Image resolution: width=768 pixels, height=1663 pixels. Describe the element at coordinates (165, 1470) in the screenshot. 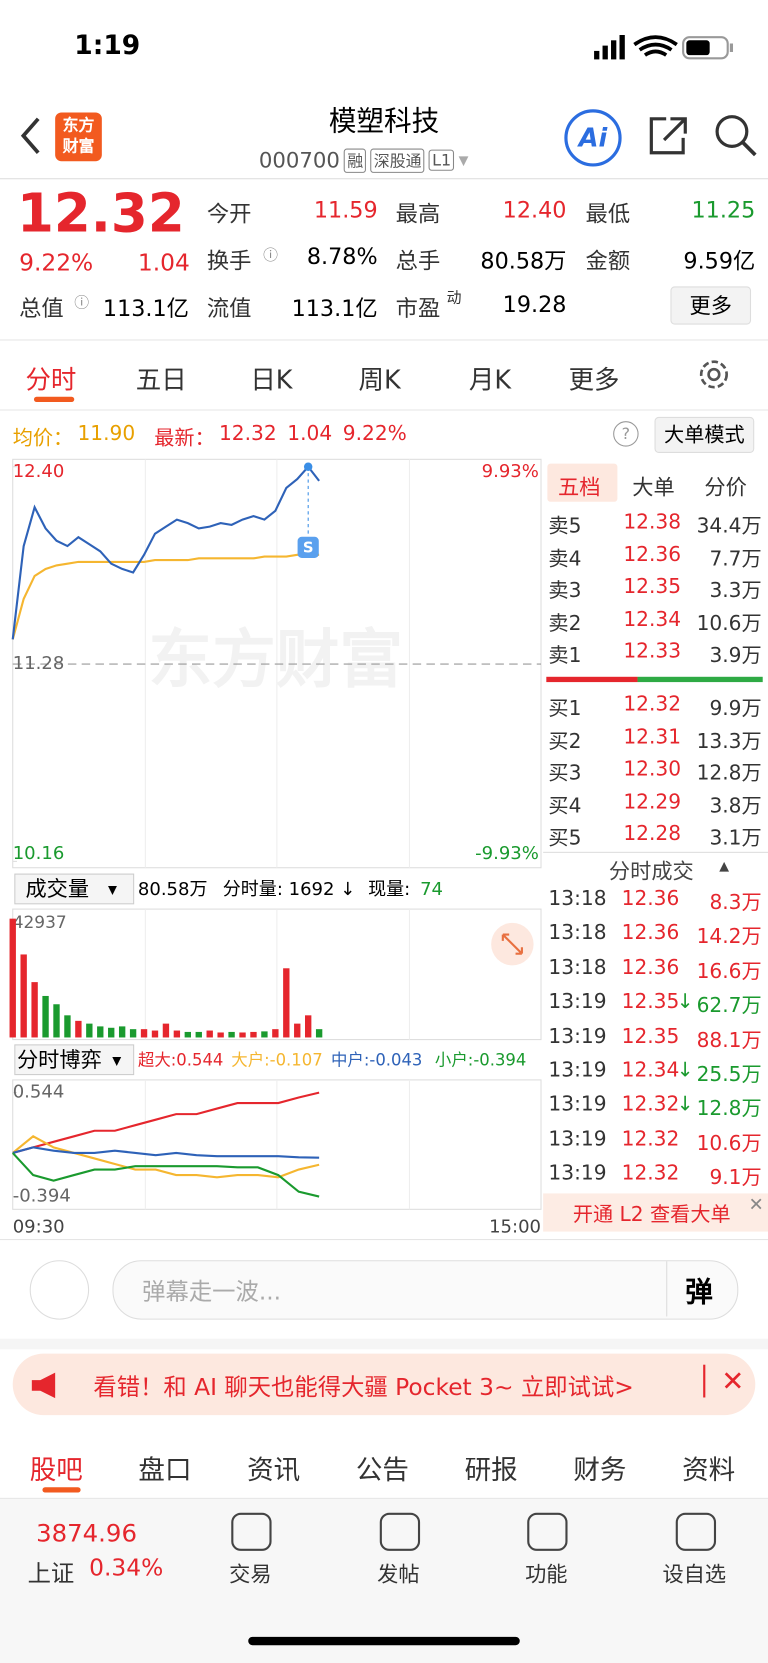

I see `sub-tab: 盘口` at that location.